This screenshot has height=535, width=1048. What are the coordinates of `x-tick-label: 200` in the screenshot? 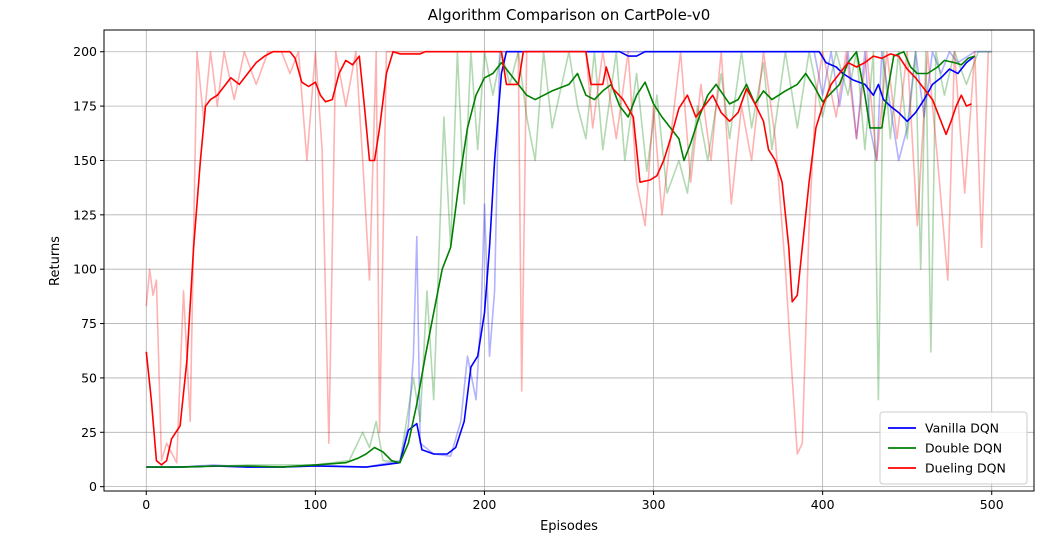 It's located at (485, 504).